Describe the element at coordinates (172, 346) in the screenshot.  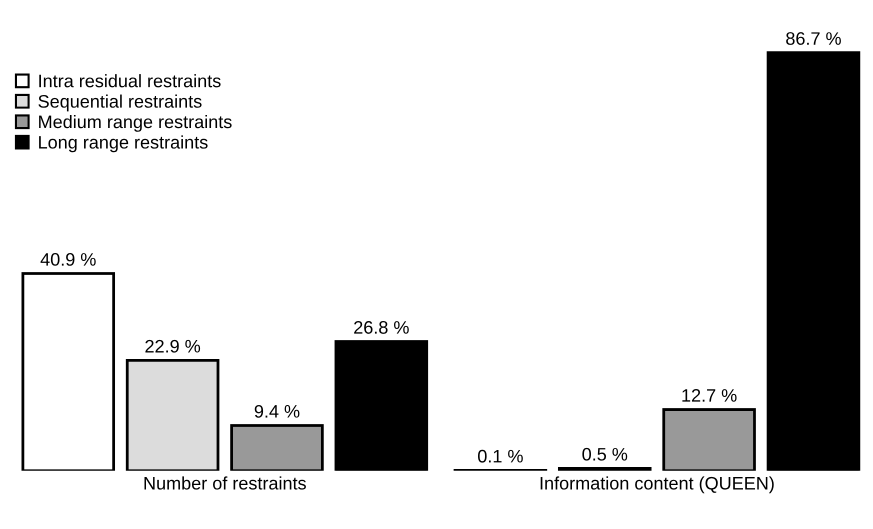
I see `data-label: 22.9 %` at that location.